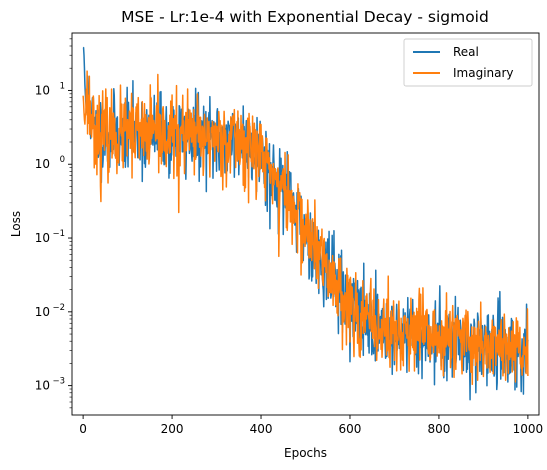 The height and width of the screenshot is (470, 547). Describe the element at coordinates (350, 429) in the screenshot. I see `x-tick-label: 600` at that location.